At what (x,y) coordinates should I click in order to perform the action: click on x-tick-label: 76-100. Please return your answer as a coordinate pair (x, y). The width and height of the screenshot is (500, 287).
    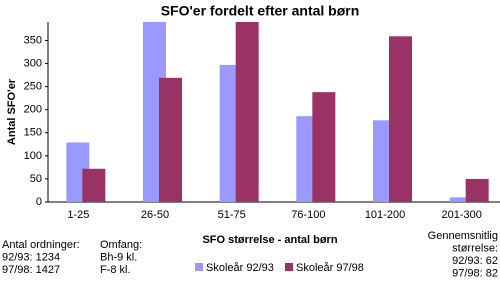
    Looking at the image, I should click on (308, 215).